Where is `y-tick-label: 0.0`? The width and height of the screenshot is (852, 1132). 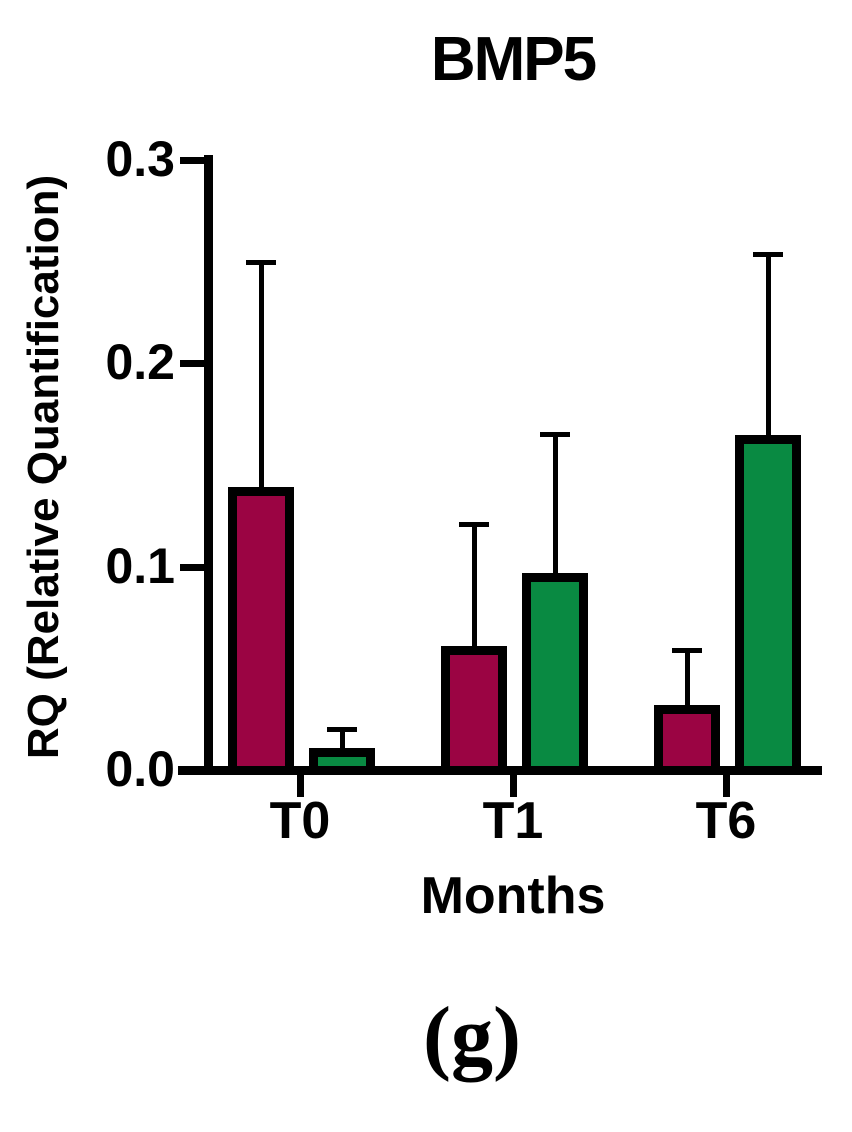
y-tick-label: 0.0 is located at coordinates (140, 768).